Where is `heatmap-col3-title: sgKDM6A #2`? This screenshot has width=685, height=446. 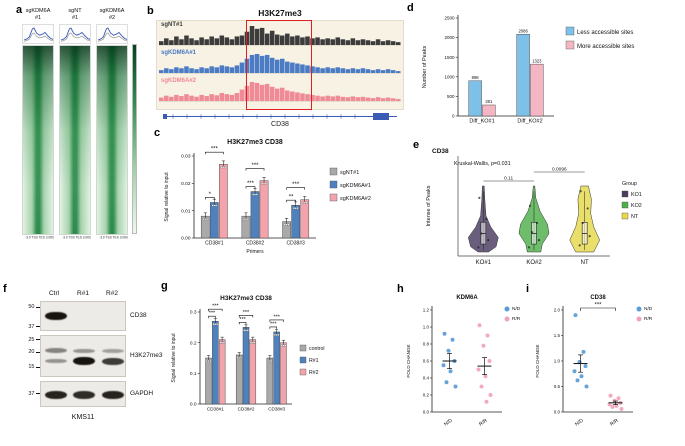 heatmap-col3-title: sgKDM6A #2 is located at coordinates (112, 15).